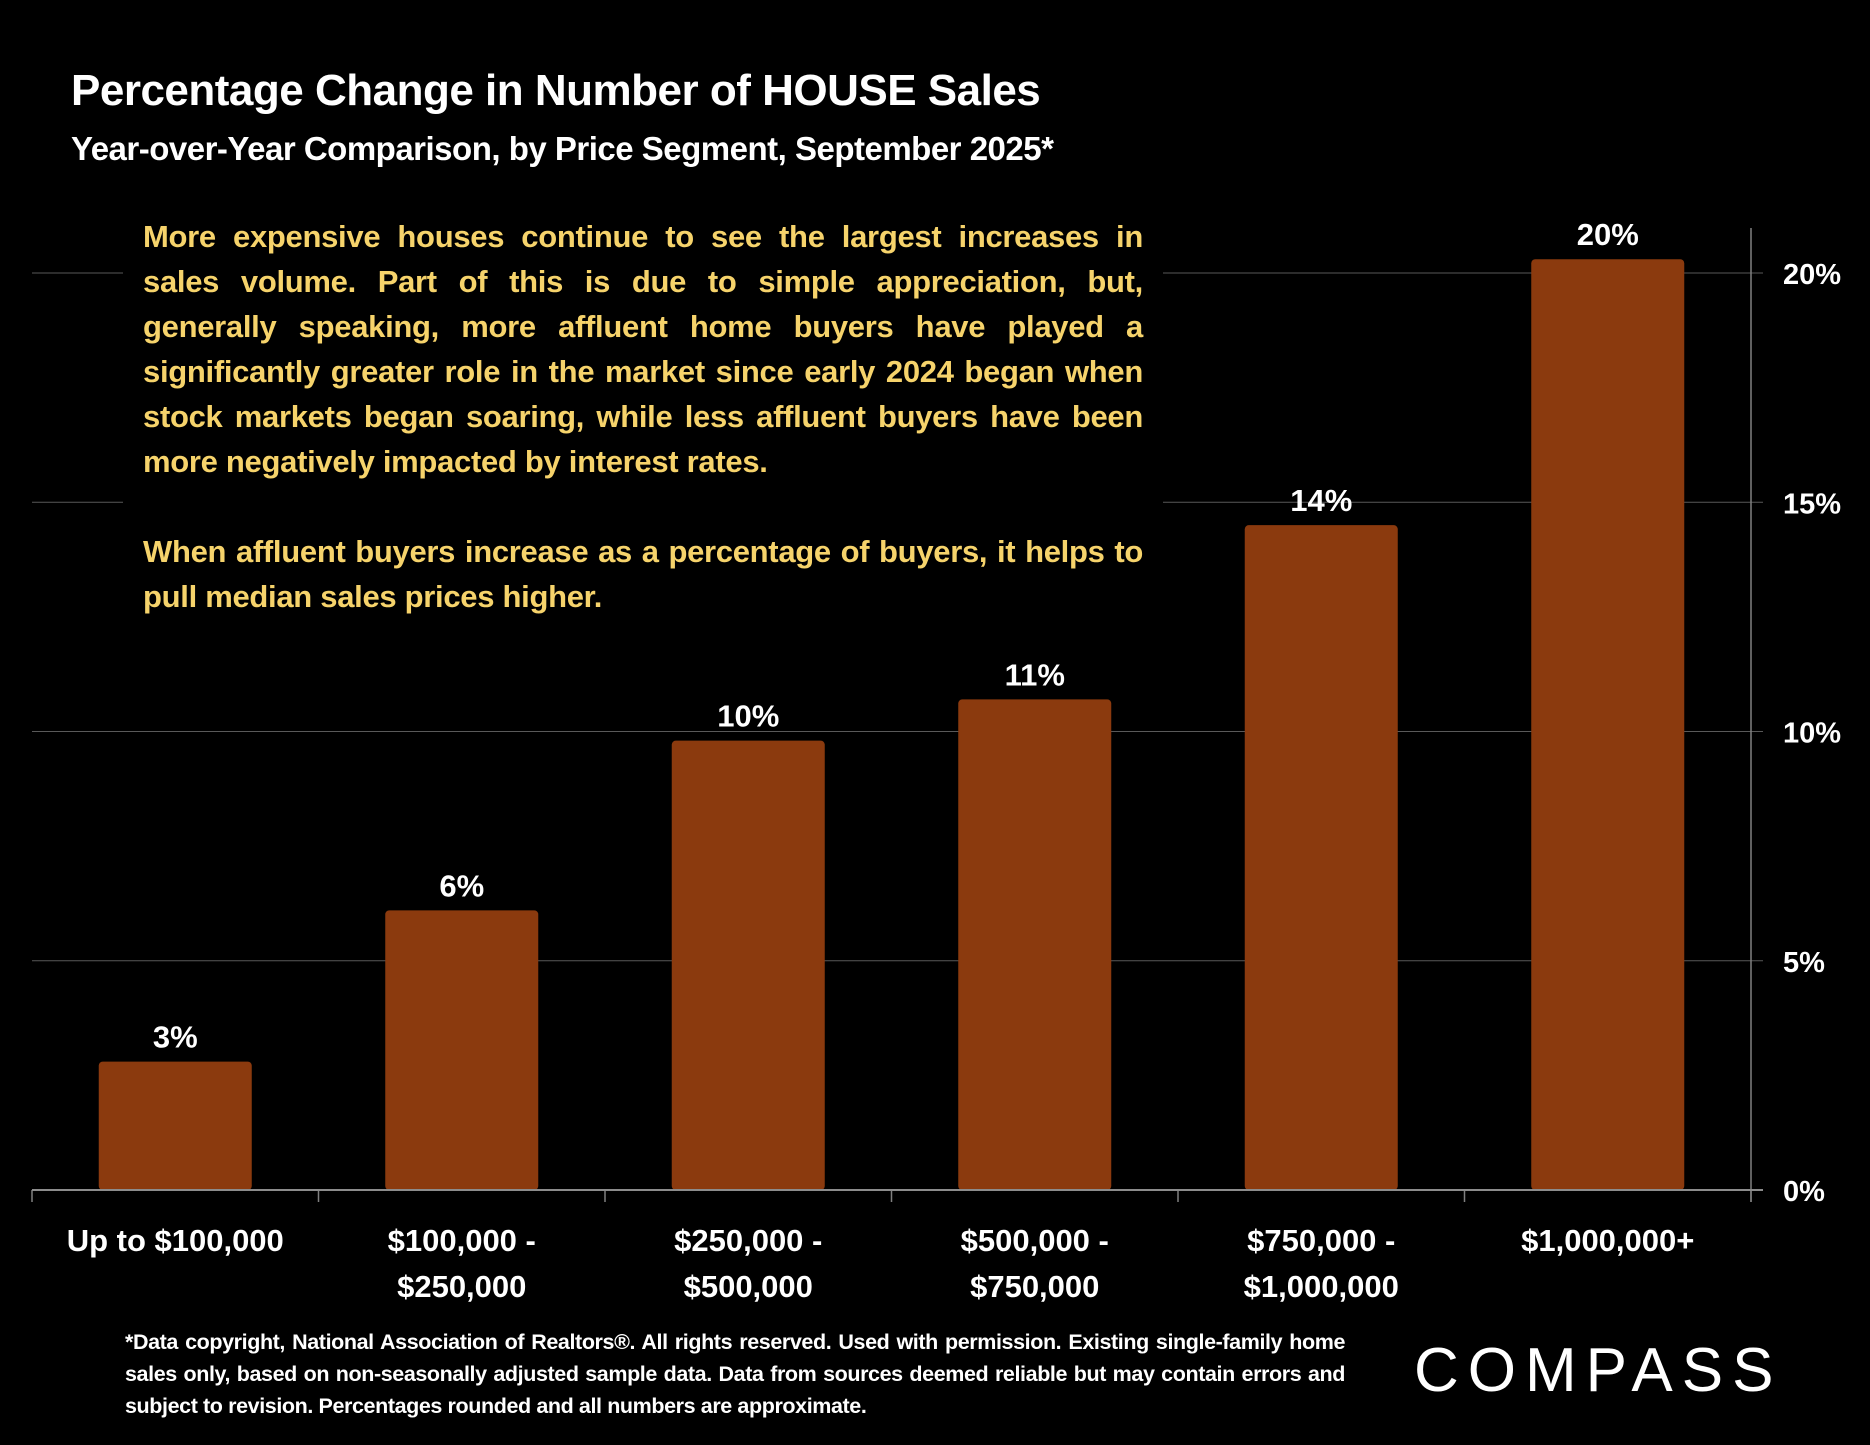 The width and height of the screenshot is (1870, 1445). I want to click on logo-text: COMPASS, so click(1598, 1370).